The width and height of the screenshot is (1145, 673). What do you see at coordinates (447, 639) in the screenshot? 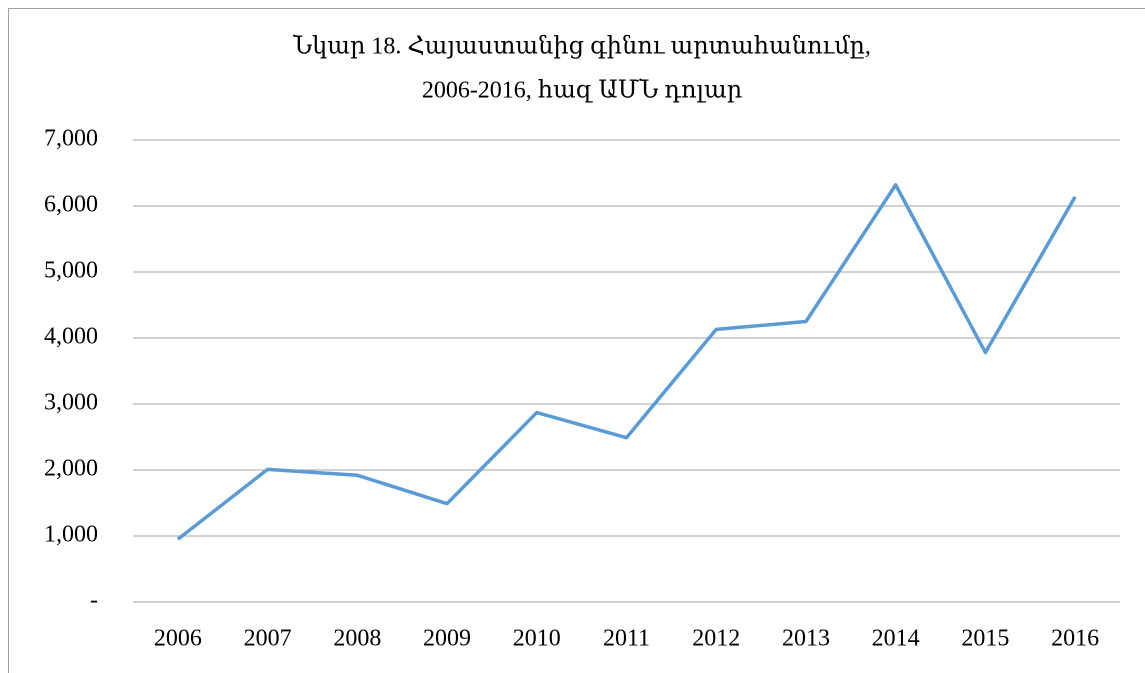
I see `x-tick-label: 2009` at bounding box center [447, 639].